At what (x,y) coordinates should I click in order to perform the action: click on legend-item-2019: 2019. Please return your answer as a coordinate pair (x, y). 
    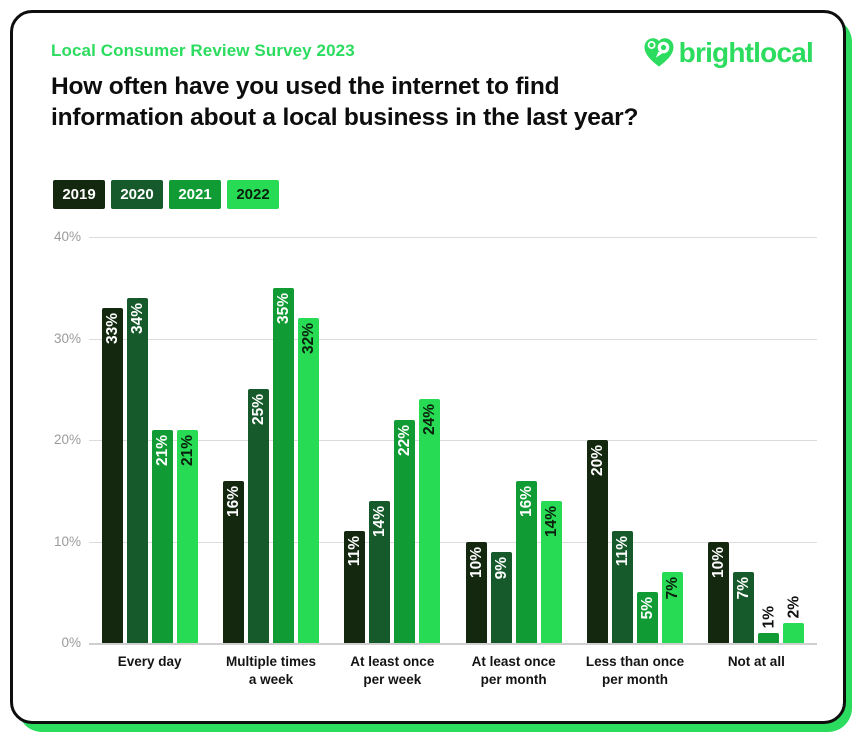
    Looking at the image, I should click on (79, 194).